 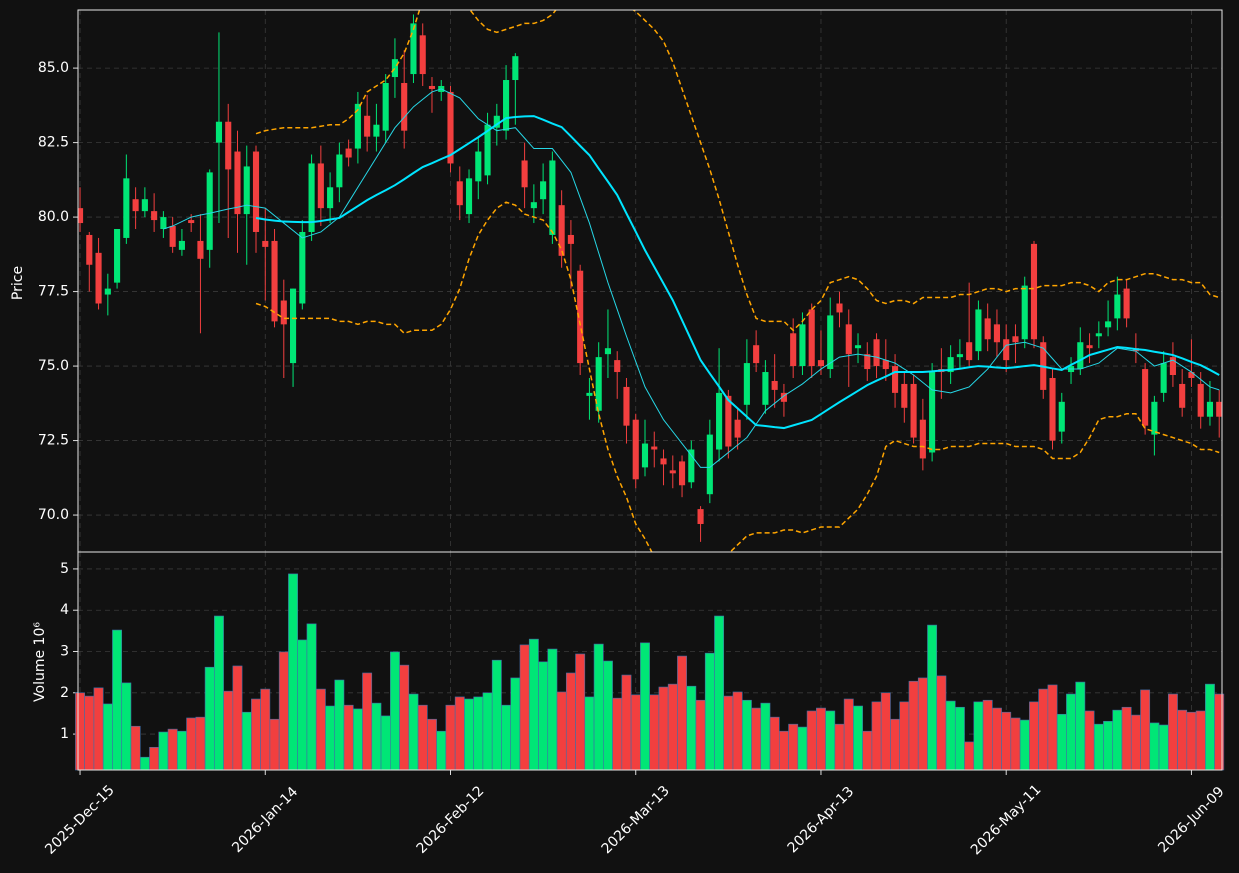 What do you see at coordinates (64, 734) in the screenshot?
I see `y-tick-label: 1` at bounding box center [64, 734].